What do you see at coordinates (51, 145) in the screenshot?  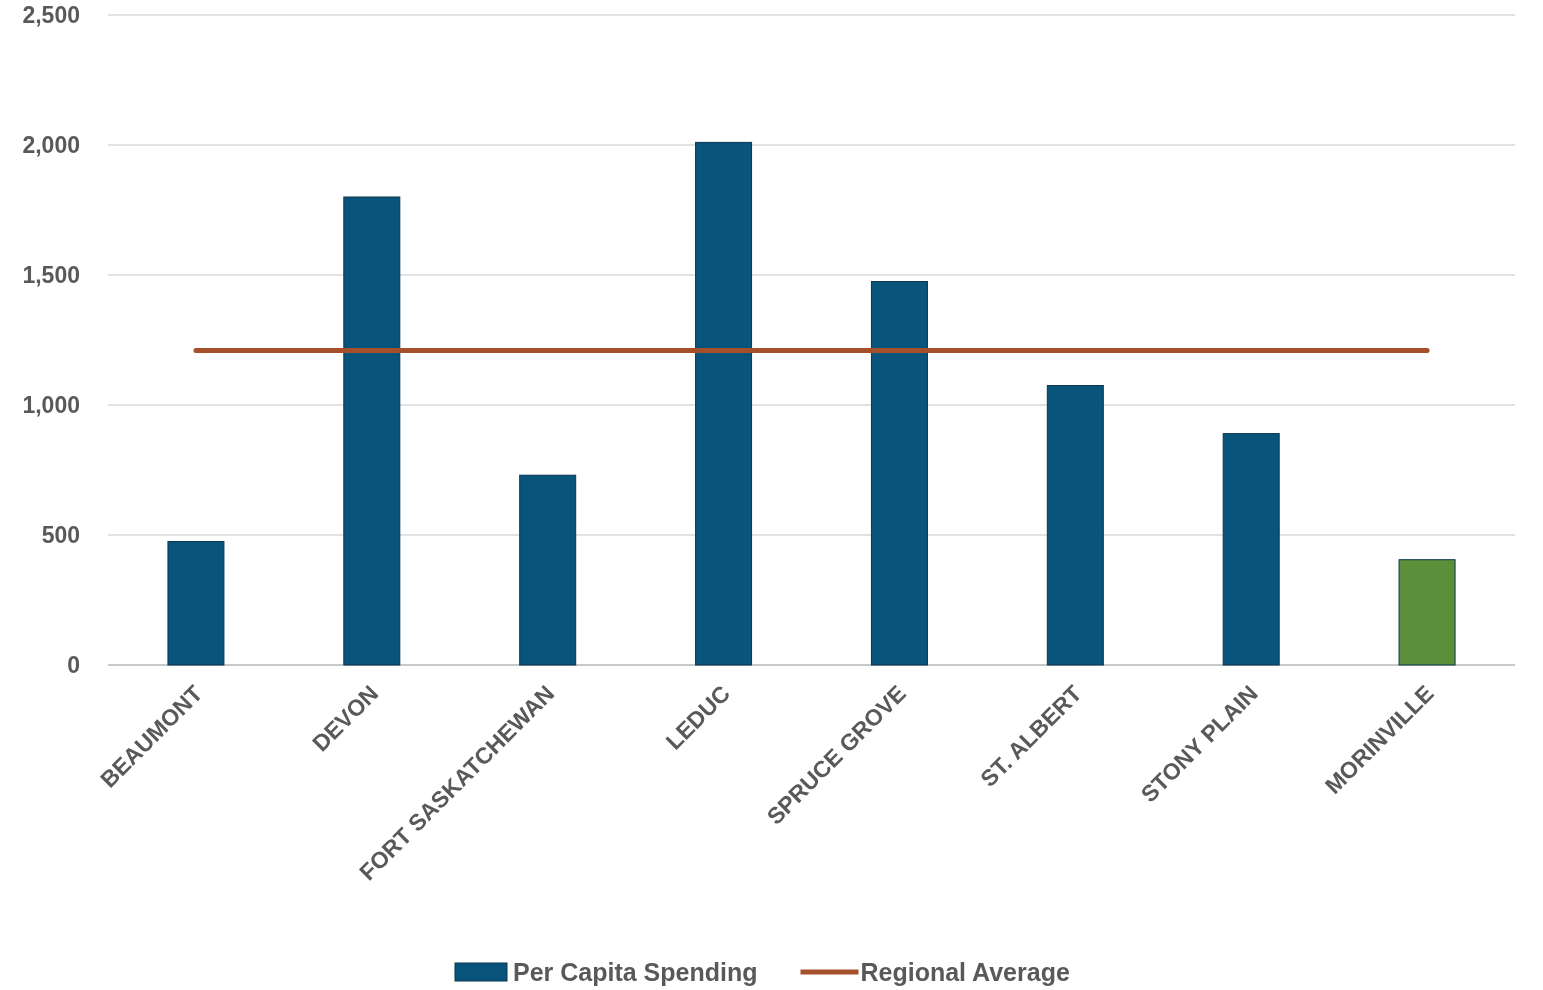 I see `y-tick-label: 2,000` at bounding box center [51, 145].